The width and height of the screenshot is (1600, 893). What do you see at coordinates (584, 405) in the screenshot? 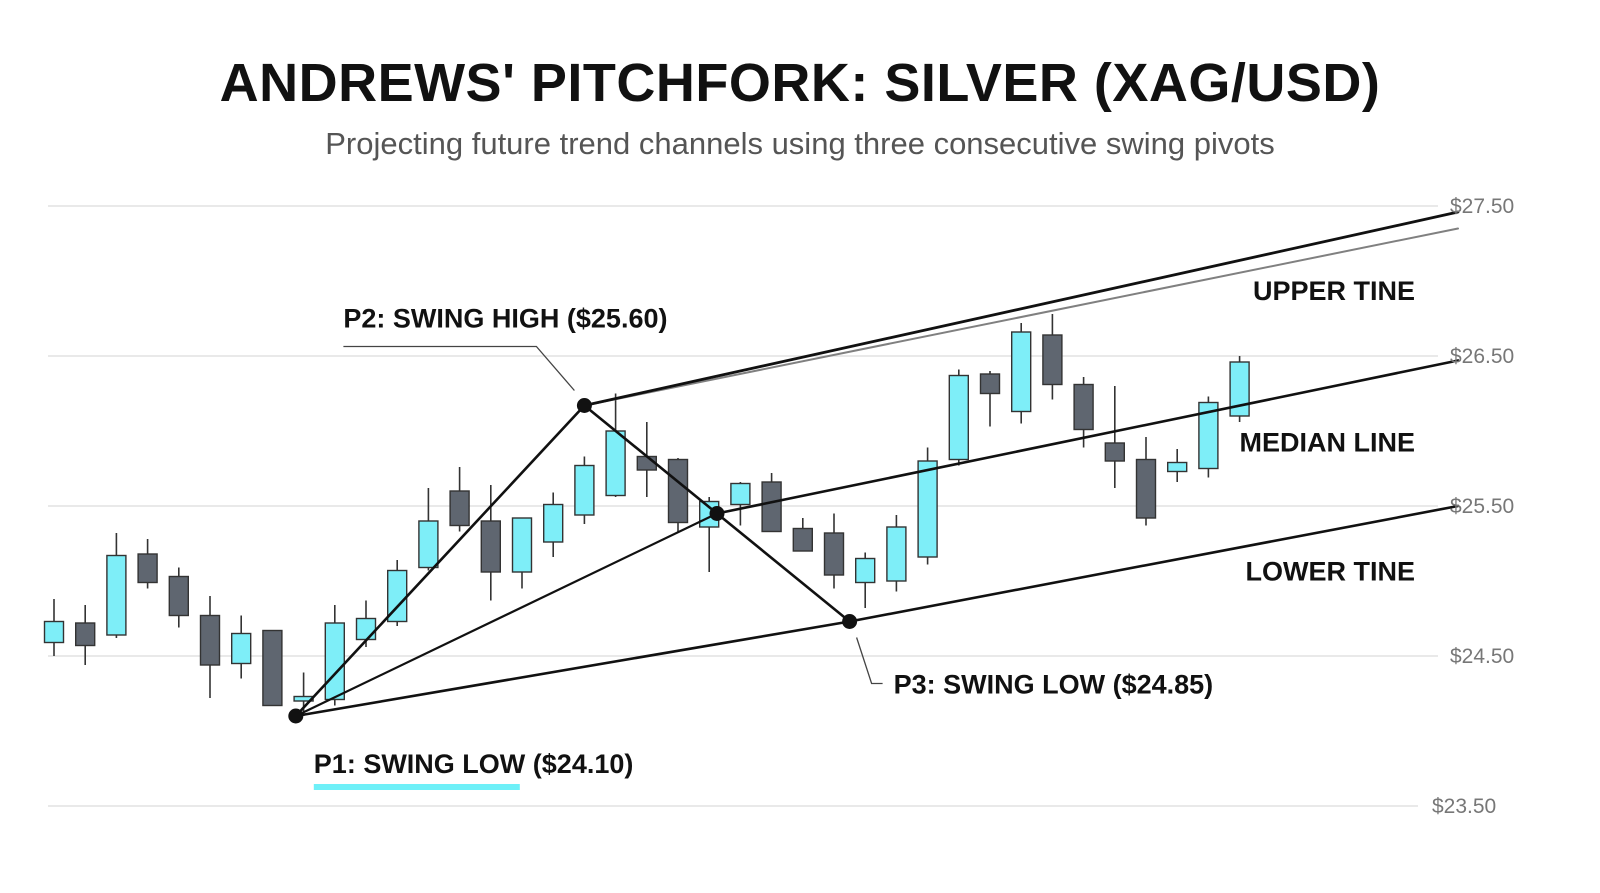
I see `pivot-p2-dot` at bounding box center [584, 405].